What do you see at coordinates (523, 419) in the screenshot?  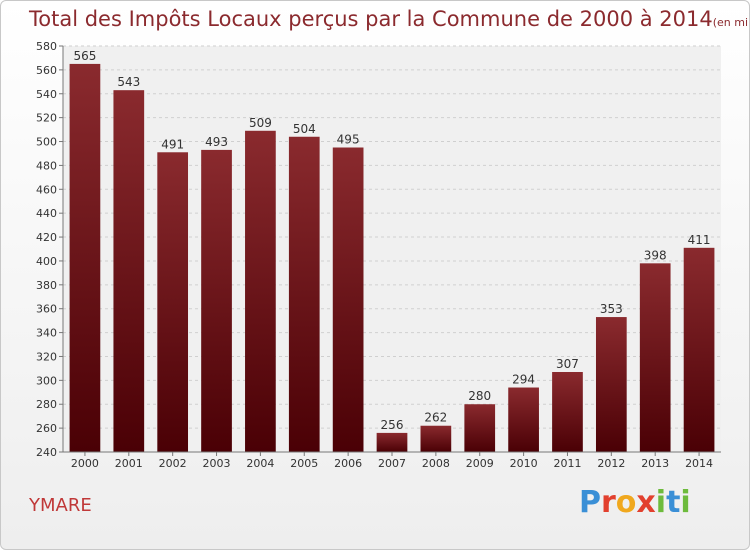 I see `bar-2010` at bounding box center [523, 419].